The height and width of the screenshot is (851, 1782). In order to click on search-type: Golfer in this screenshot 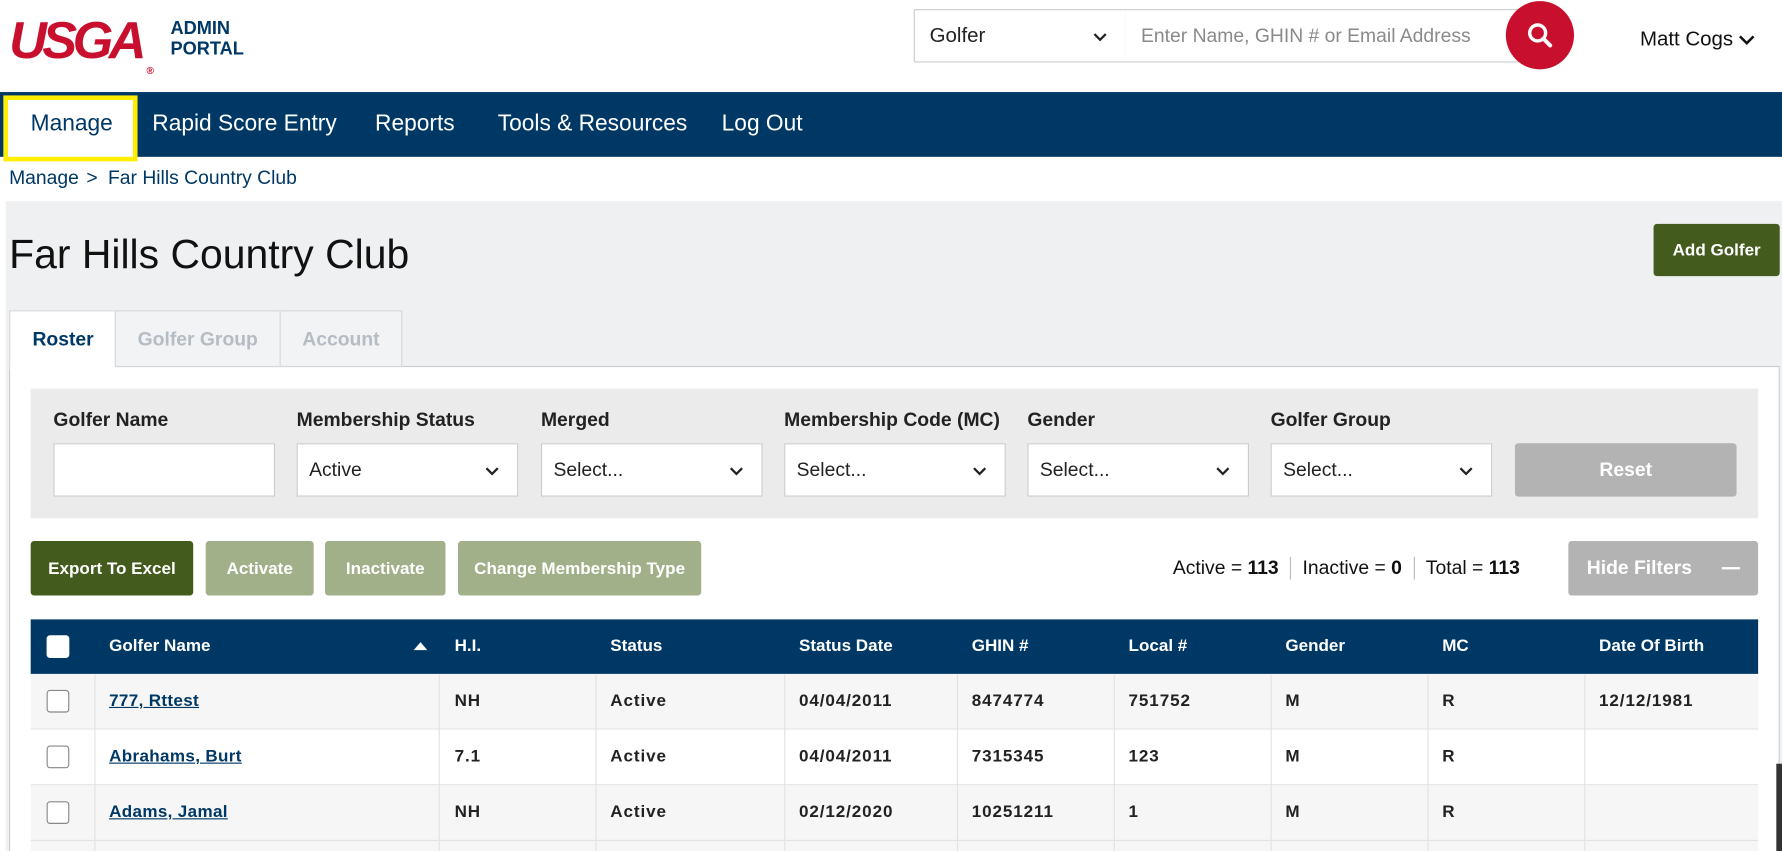, I will do `click(1020, 35)`.